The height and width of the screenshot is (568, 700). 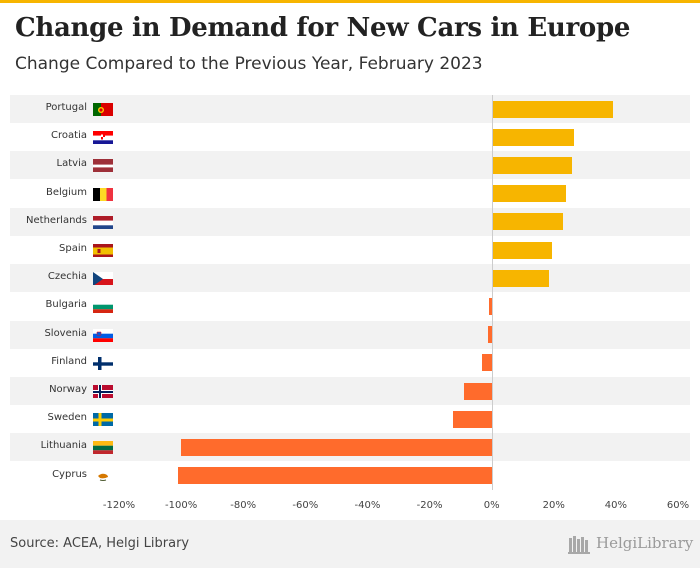 What do you see at coordinates (66, 107) in the screenshot?
I see `category-label: Portugal` at bounding box center [66, 107].